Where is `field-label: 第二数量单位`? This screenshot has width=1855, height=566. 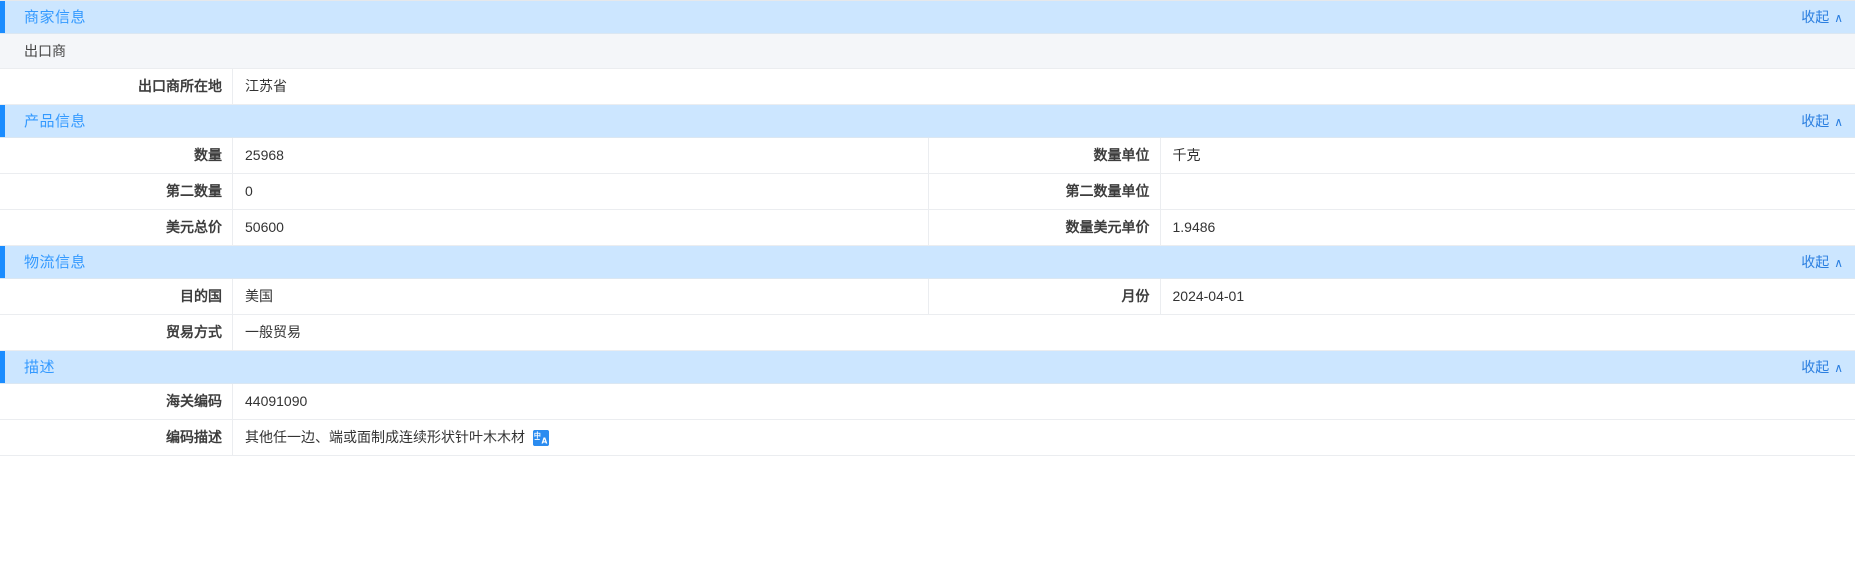 field-label: 第二数量单位 is located at coordinates (1043, 191).